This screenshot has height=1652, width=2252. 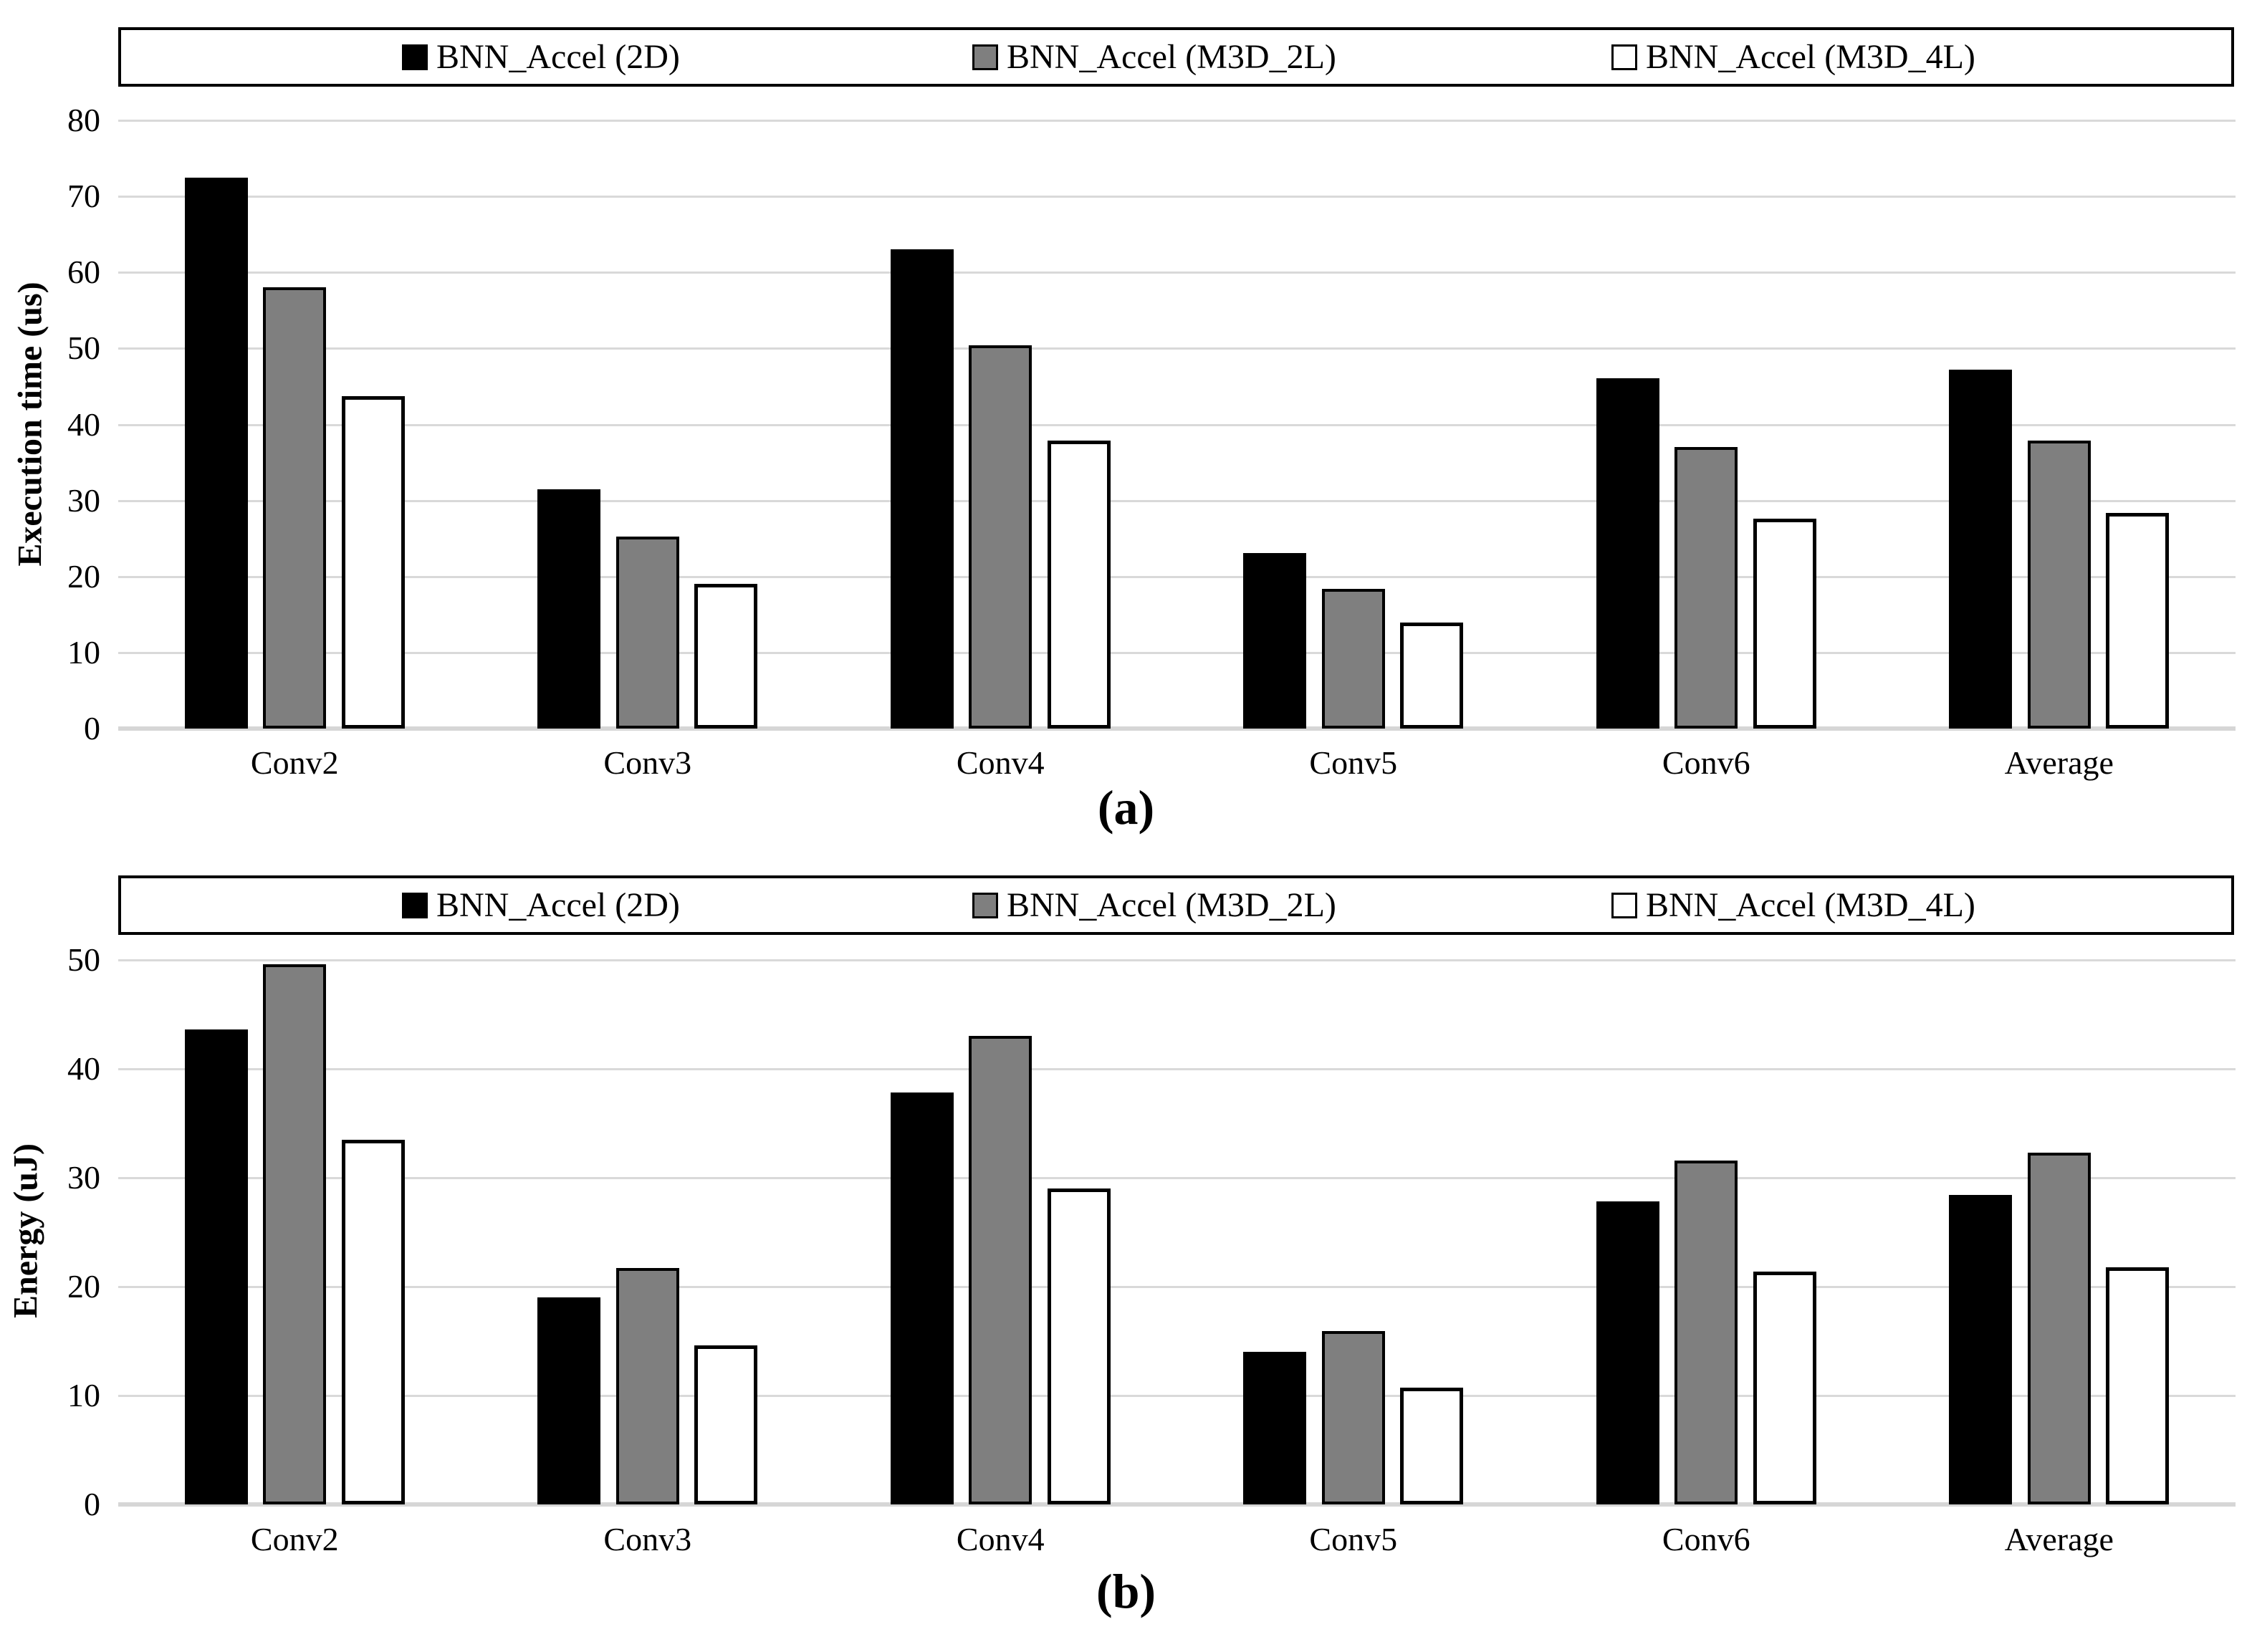 What do you see at coordinates (92, 728) in the screenshot?
I see `y-tick-label: 0` at bounding box center [92, 728].